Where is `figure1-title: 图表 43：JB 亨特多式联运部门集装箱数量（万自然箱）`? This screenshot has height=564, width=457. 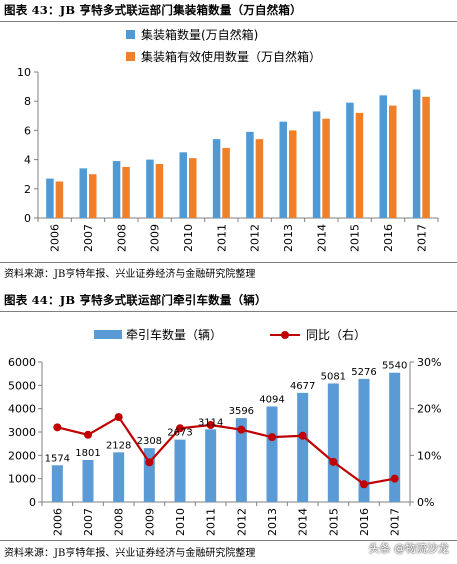 figure1-title: 图表 43：JB 亨特多式联运部门集装箱数量（万自然箱） is located at coordinates (153, 10).